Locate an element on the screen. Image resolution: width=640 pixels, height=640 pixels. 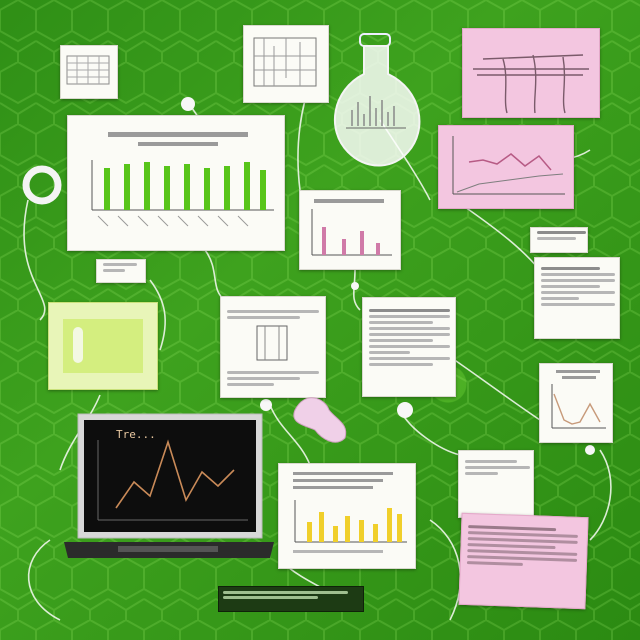
schematic-card is located at coordinates (286, 64).